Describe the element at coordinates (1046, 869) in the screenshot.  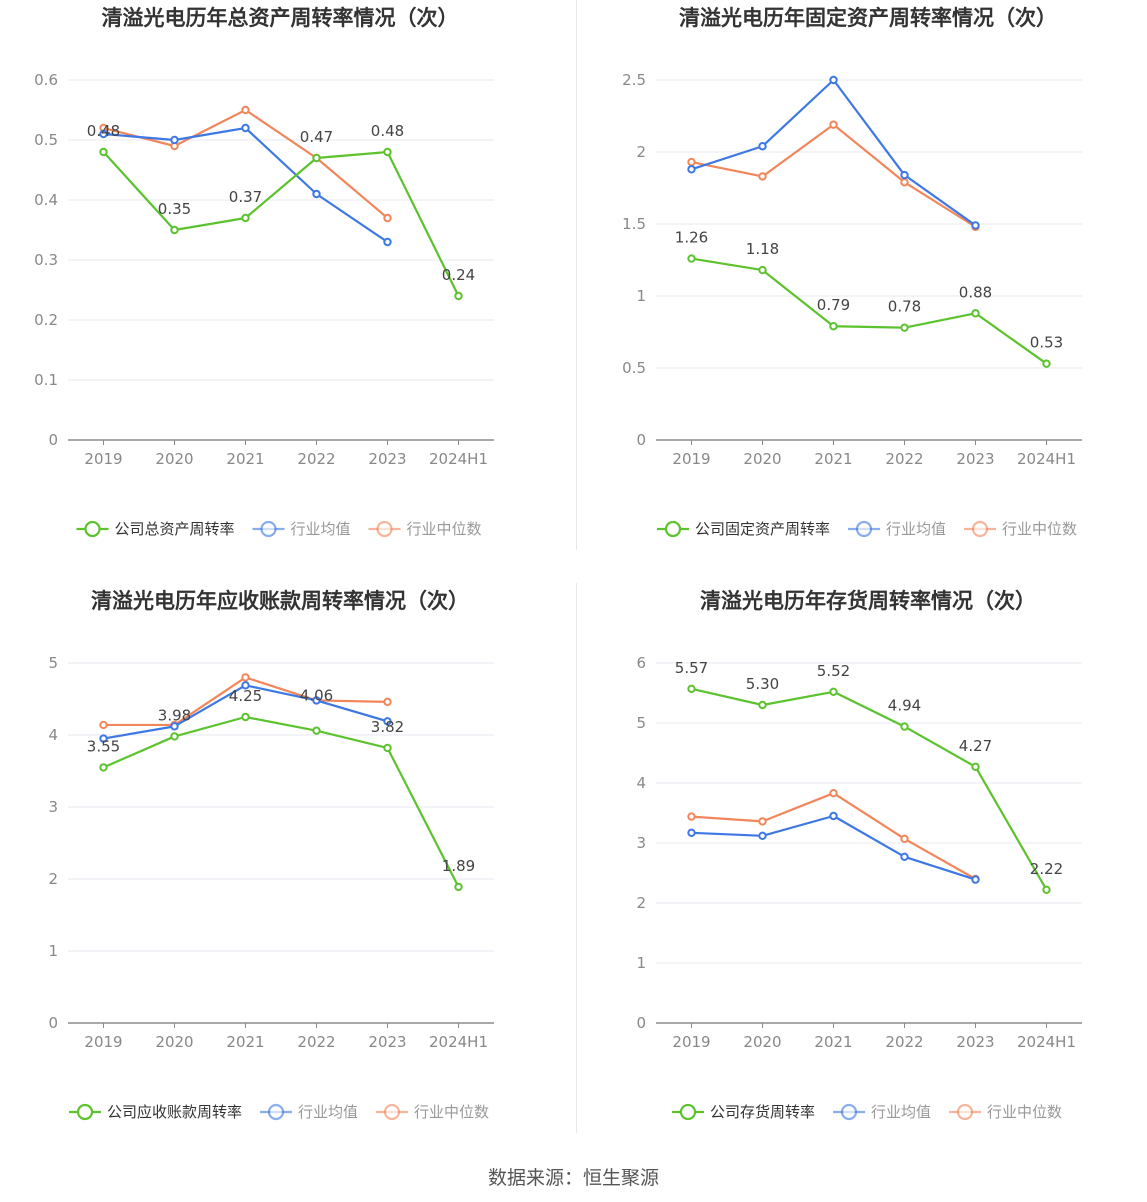
I see `data-label: 2.22` at that location.